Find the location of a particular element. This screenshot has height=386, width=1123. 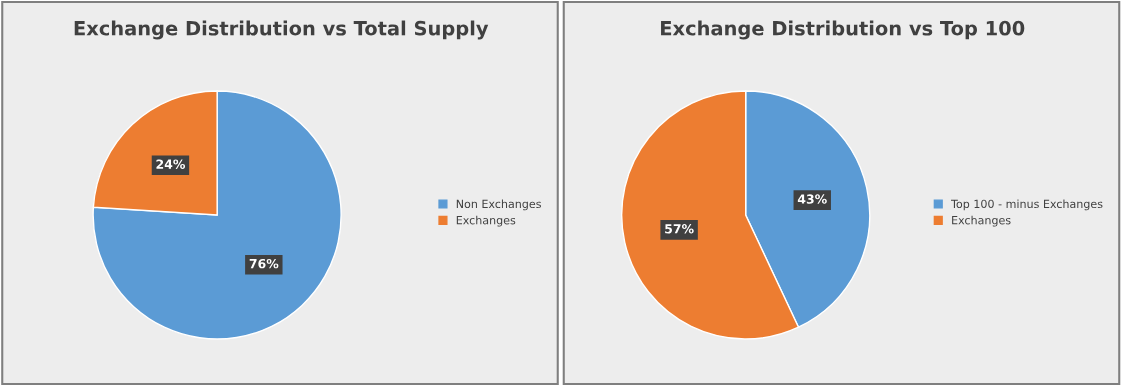

data-label: 24% is located at coordinates (171, 164).